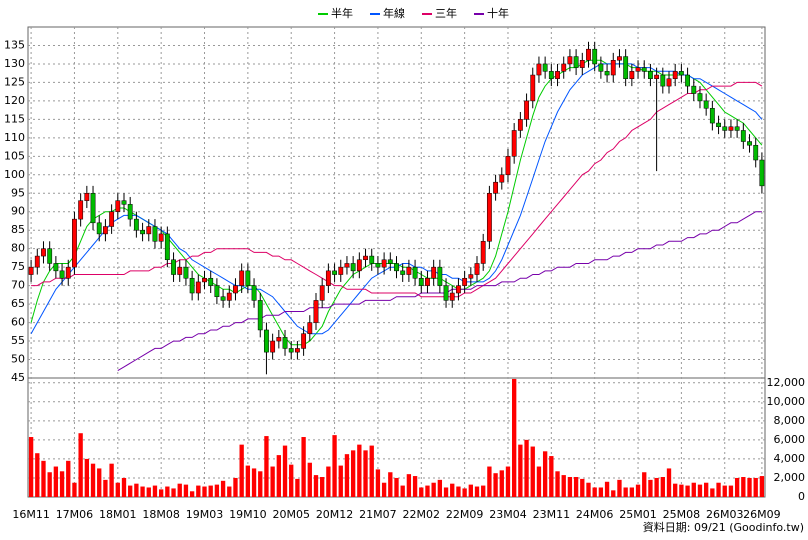 The height and width of the screenshot is (540, 808). Describe the element at coordinates (14, 174) in the screenshot. I see `y-tick-label: 100` at that location.